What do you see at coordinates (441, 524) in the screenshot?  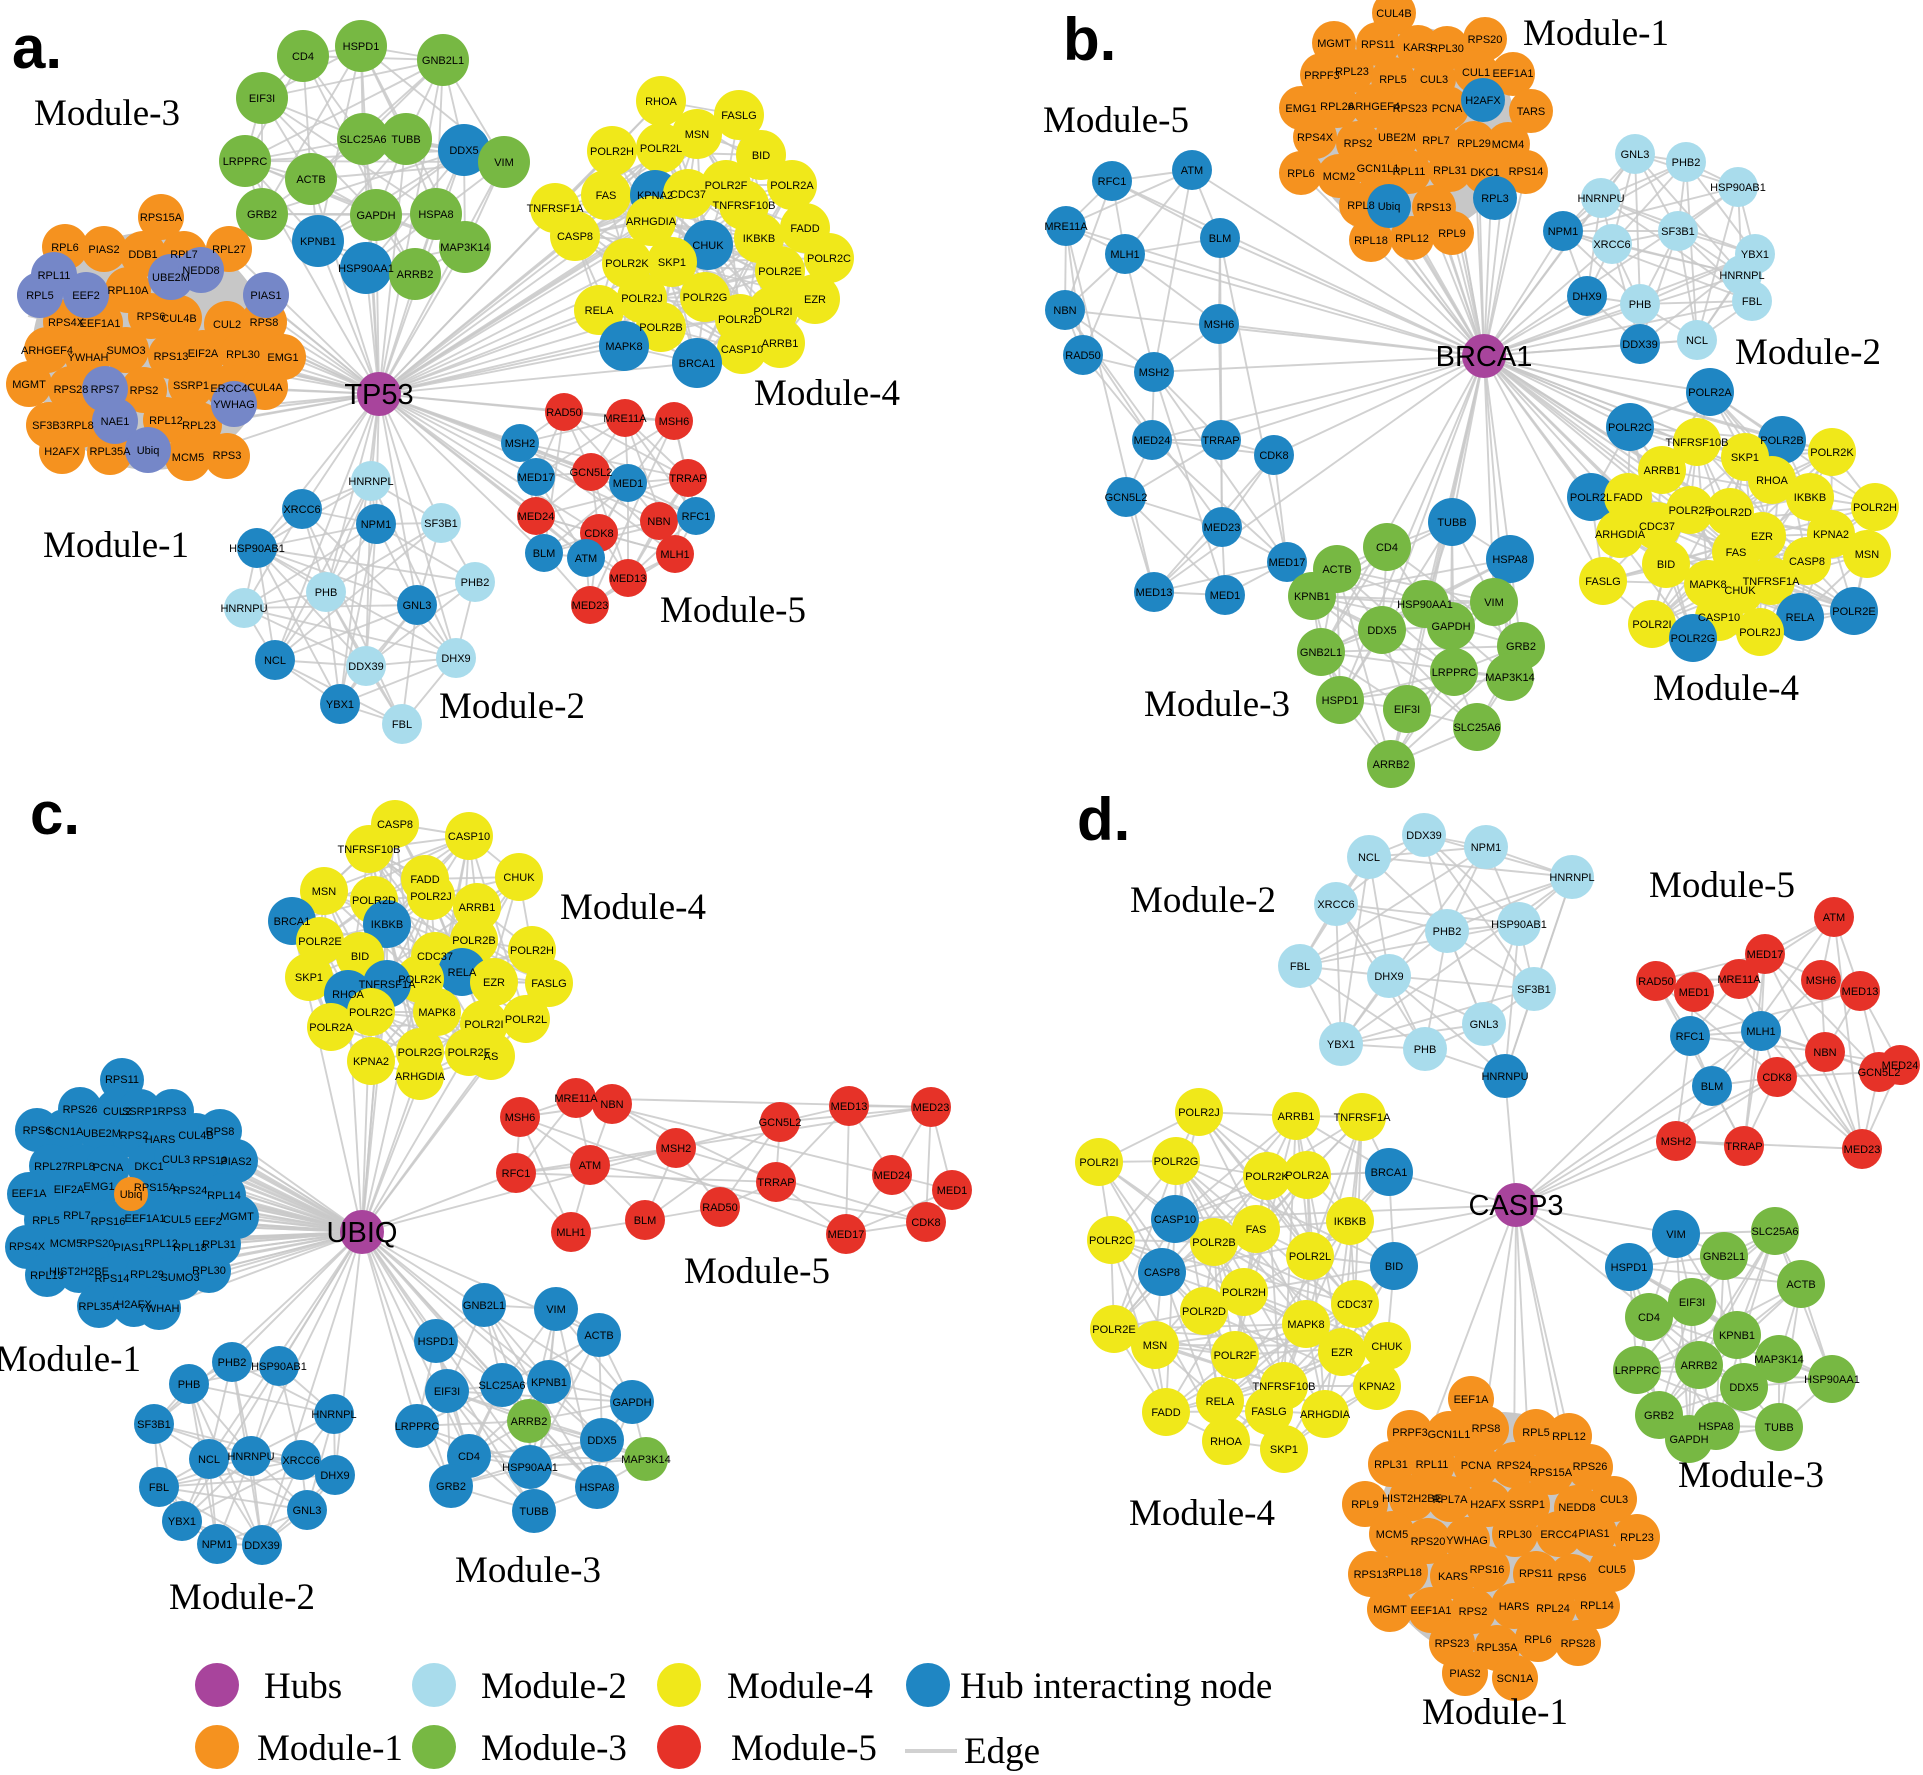 I see `svg-text: SF3B1` at bounding box center [441, 524].